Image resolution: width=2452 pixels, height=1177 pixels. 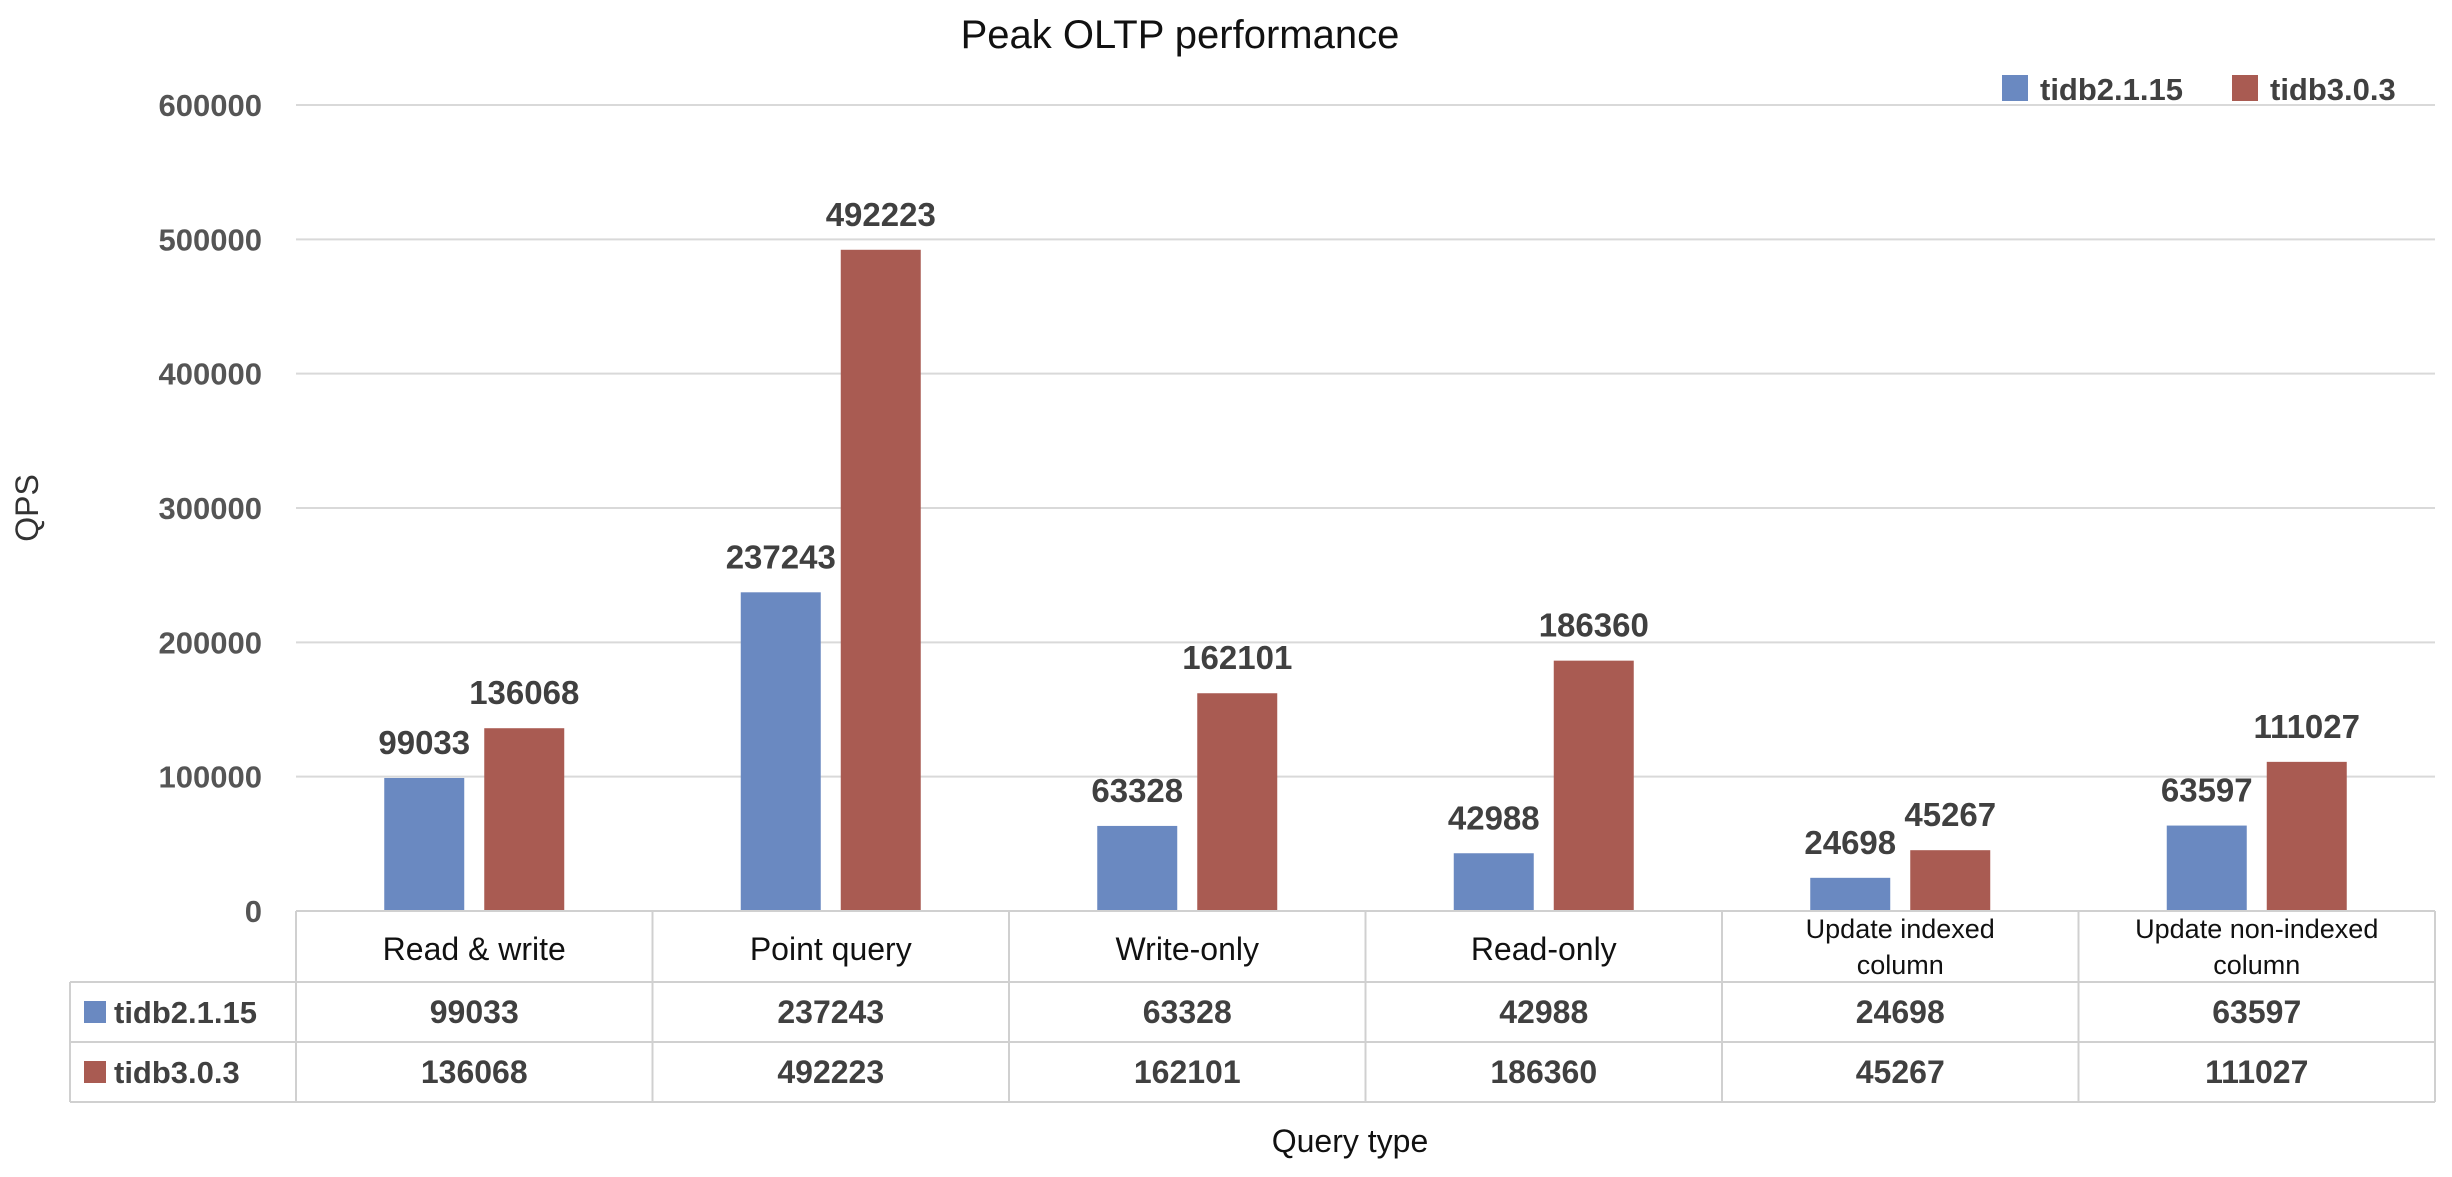 What do you see at coordinates (1900, 929) in the screenshot?
I see `x-tick-label: Update indexed` at bounding box center [1900, 929].